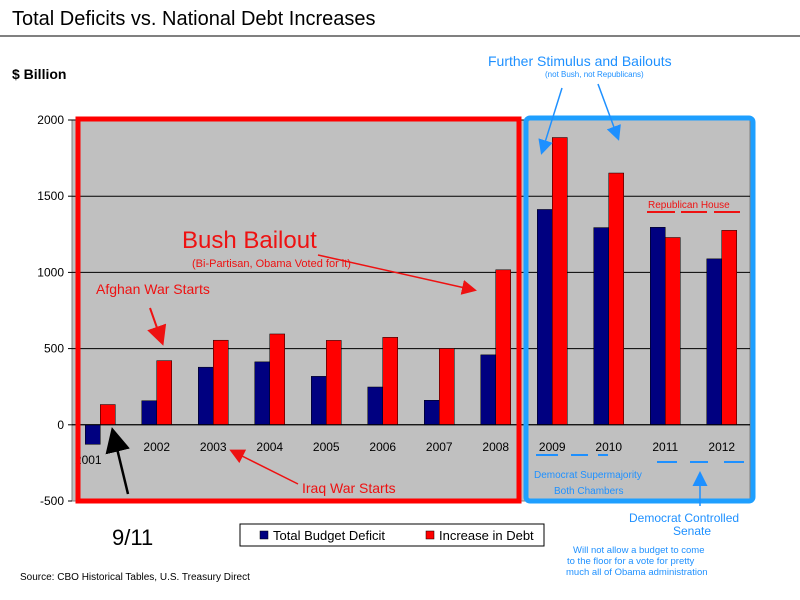 Image resolution: width=800 pixels, height=600 pixels. I want to click on x-tick-label: 2003, so click(213, 447).